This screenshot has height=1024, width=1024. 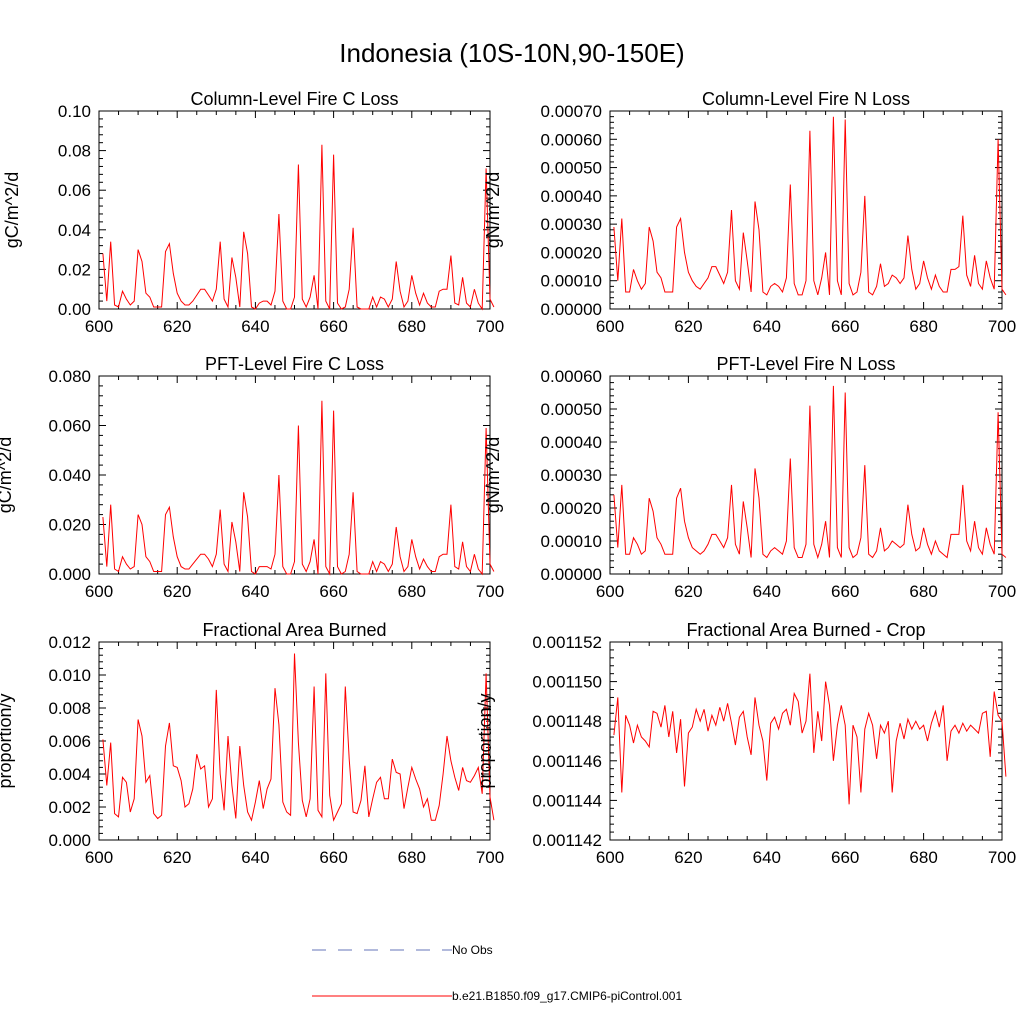 I want to click on y-tick-label: 0.060, so click(x=69, y=426).